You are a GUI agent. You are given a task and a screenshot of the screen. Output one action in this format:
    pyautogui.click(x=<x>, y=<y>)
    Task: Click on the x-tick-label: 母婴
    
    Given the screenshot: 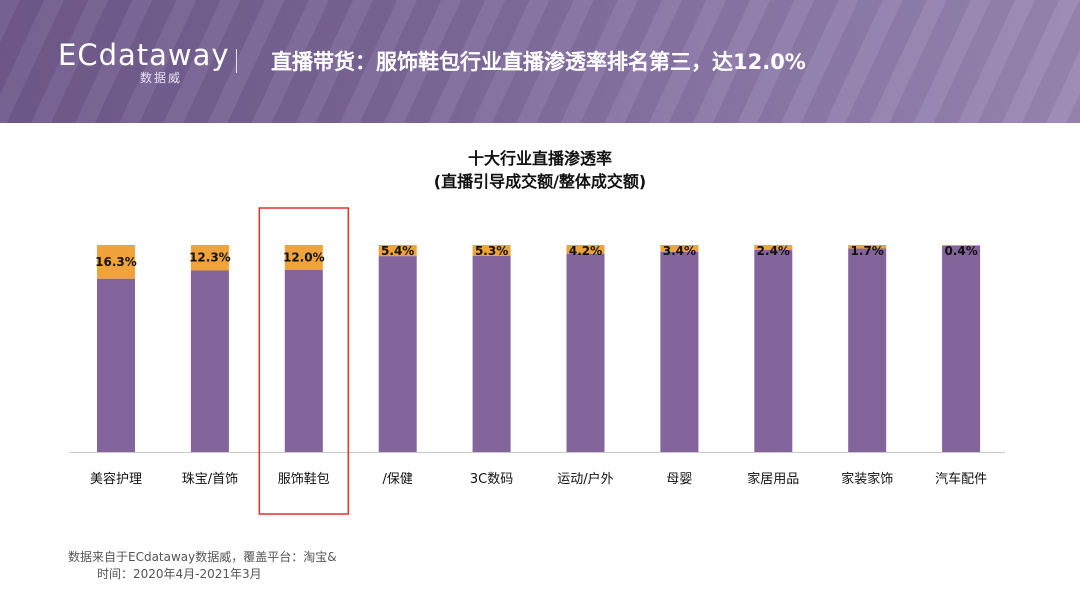 What is the action you would take?
    pyautogui.click(x=679, y=479)
    